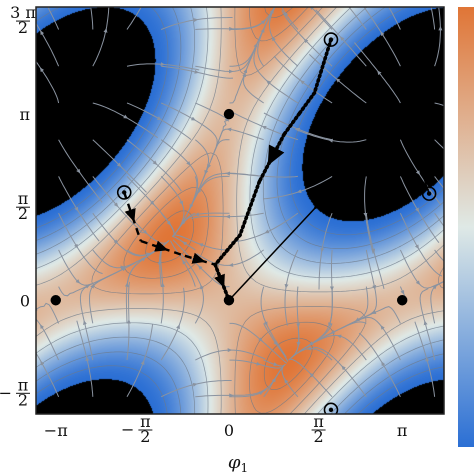 This screenshot has width=474, height=474. Describe the element at coordinates (136, 229) in the screenshot. I see `trajectory-3-seg-0-b` at that location.